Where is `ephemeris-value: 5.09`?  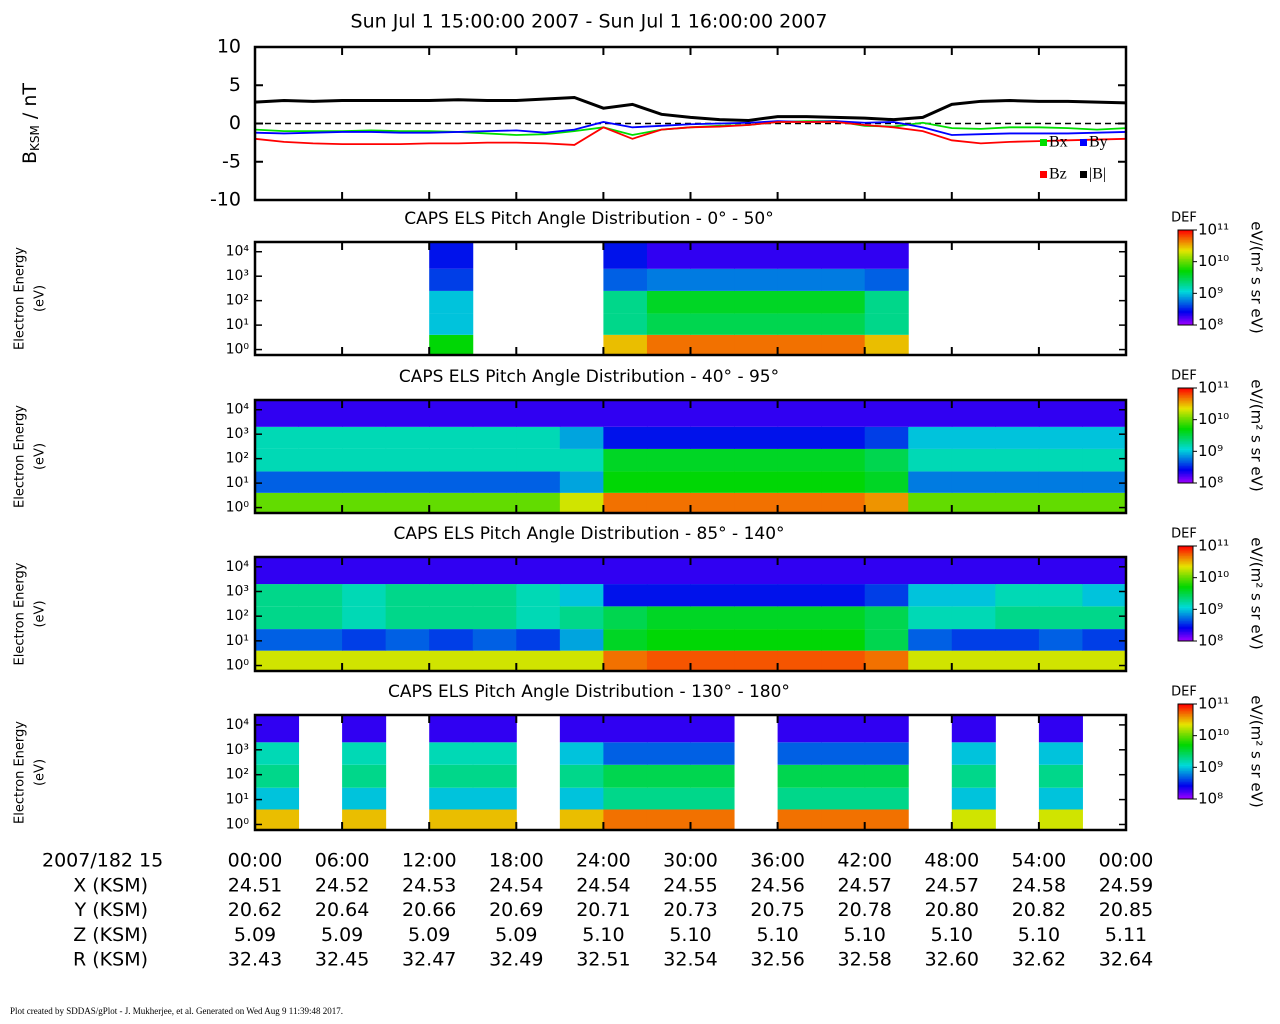
ephemeris-value: 5.09 is located at coordinates (342, 935).